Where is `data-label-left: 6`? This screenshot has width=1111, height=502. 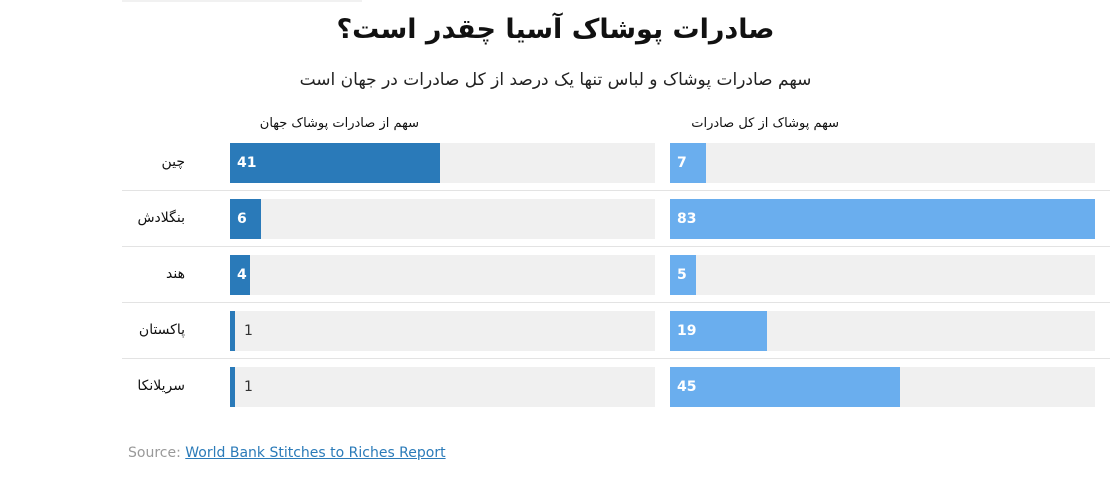 data-label-left: 6 is located at coordinates (242, 219).